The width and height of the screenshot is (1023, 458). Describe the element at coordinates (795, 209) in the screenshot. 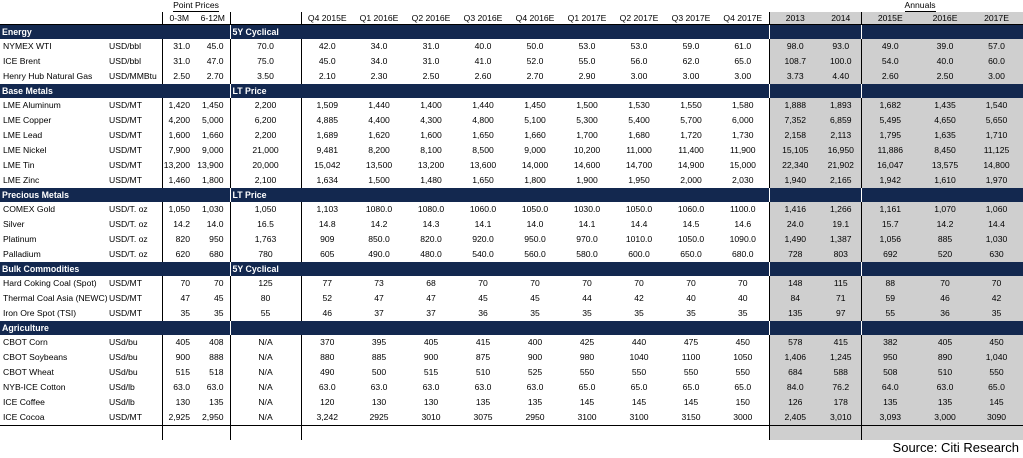

I see `value-cell: 1,416` at that location.